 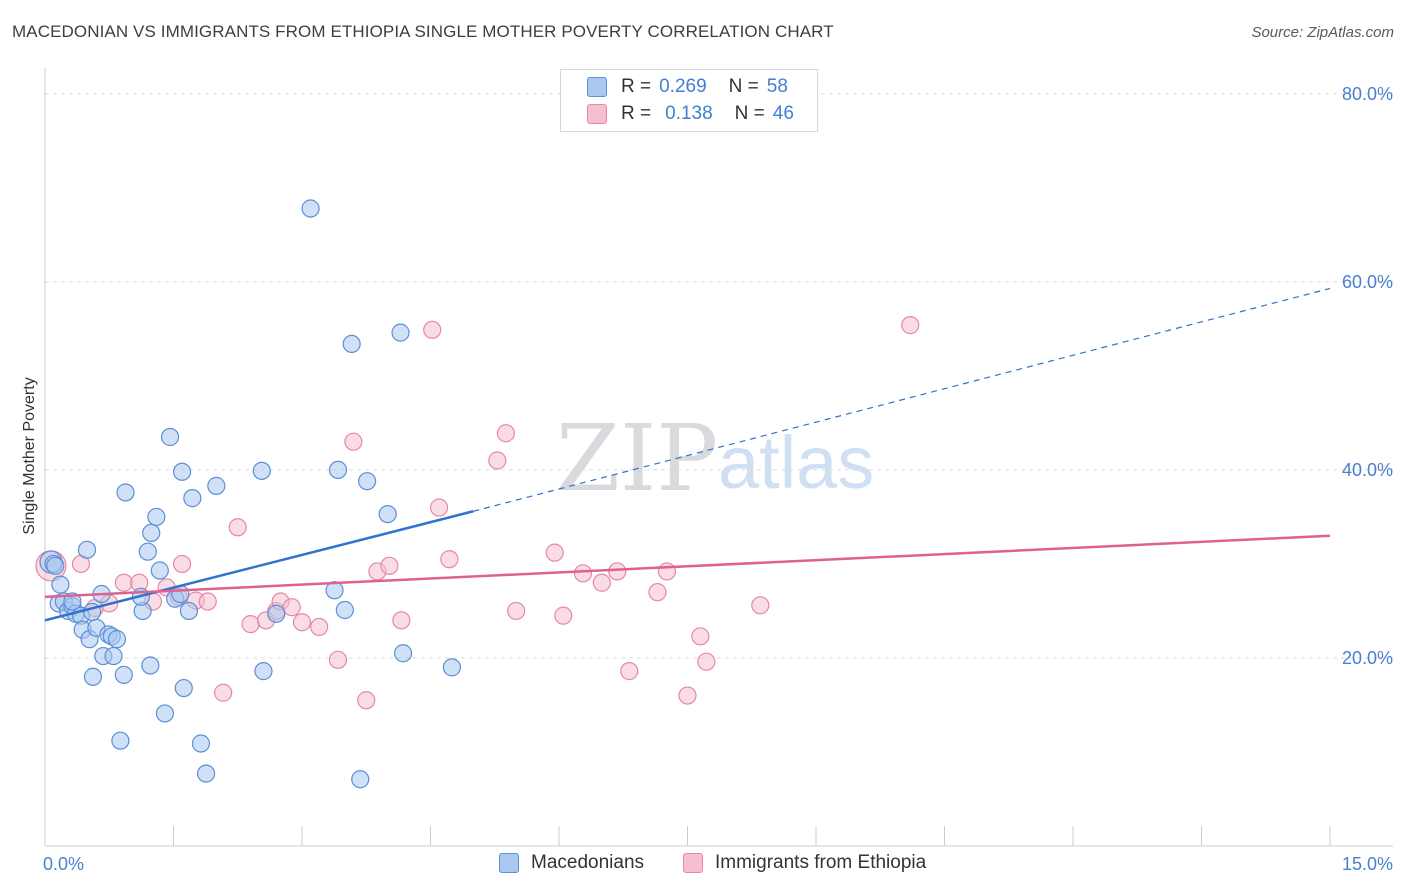 I want to click on watermark: ZIP atlas, so click(x=715, y=458).